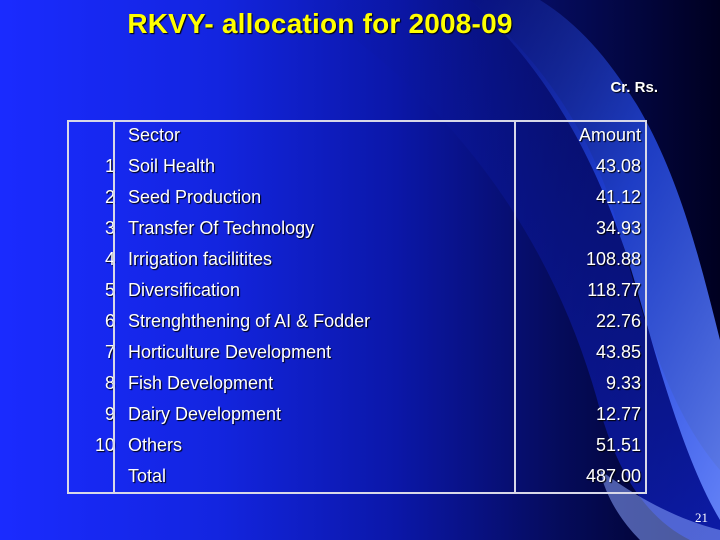 This screenshot has height=540, width=720. Describe the element at coordinates (357, 259) in the screenshot. I see `table-row: 4 Irrigation facilitites 108.88` at that location.